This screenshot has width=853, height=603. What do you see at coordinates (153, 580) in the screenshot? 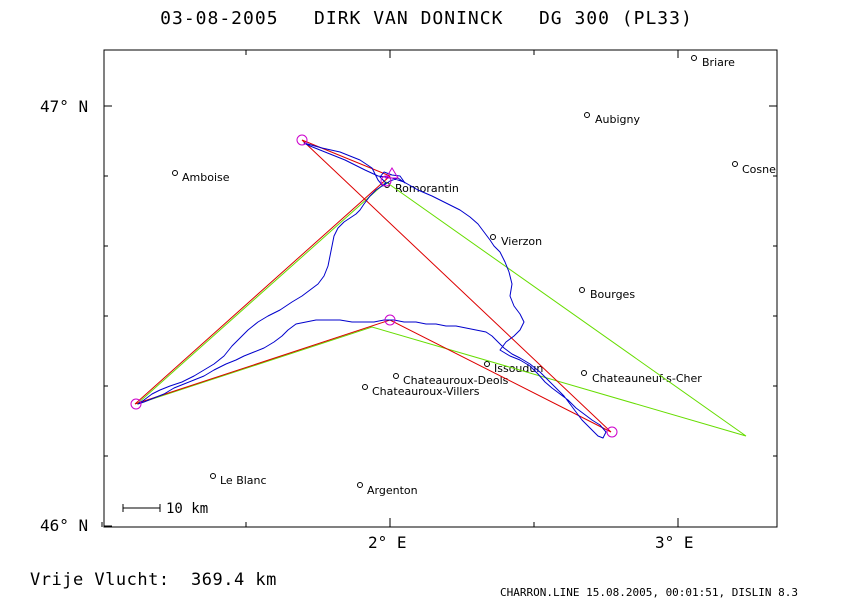
I see `free-flight-distance: Vrije Vlucht: 369.4 km` at bounding box center [153, 580].